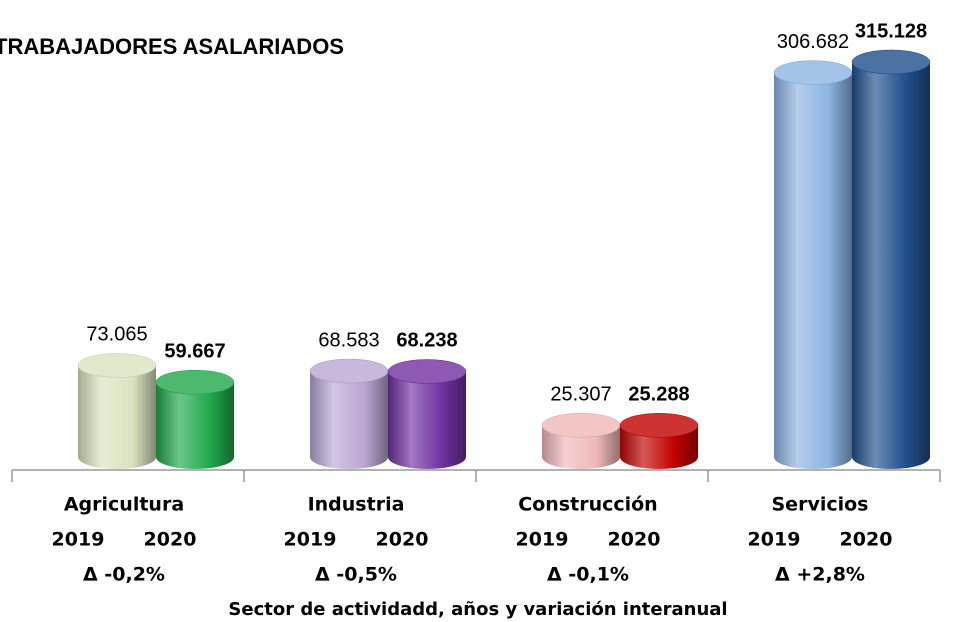 This screenshot has height=622, width=960. What do you see at coordinates (426, 341) in the screenshot?
I see `value-label: 68.238` at bounding box center [426, 341].